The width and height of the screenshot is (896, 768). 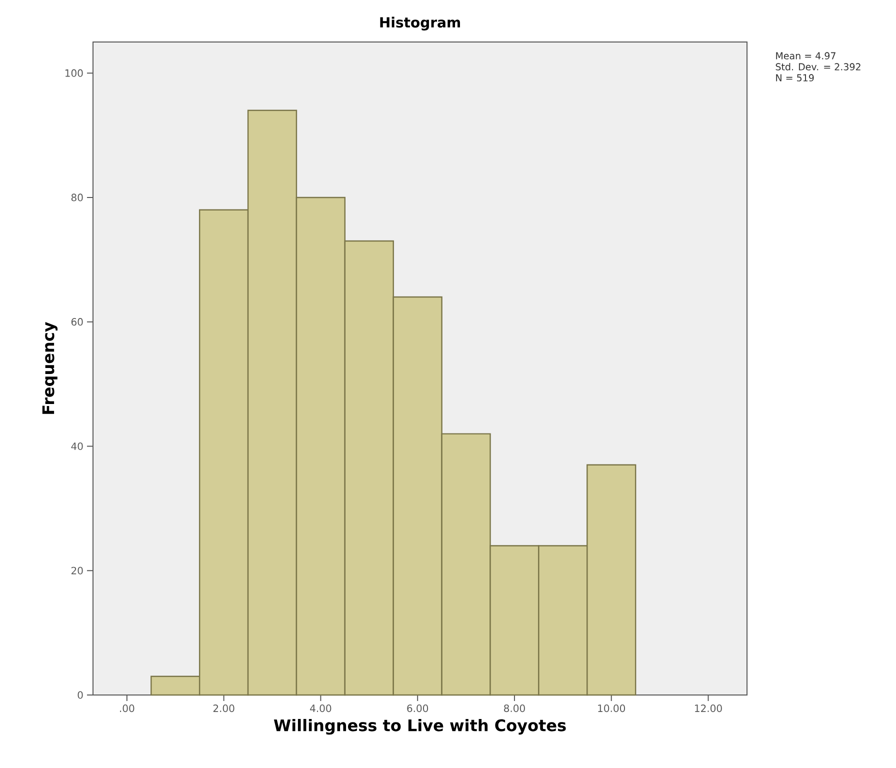 What do you see at coordinates (127, 708) in the screenshot?
I see `x-tick-label: .00` at bounding box center [127, 708].